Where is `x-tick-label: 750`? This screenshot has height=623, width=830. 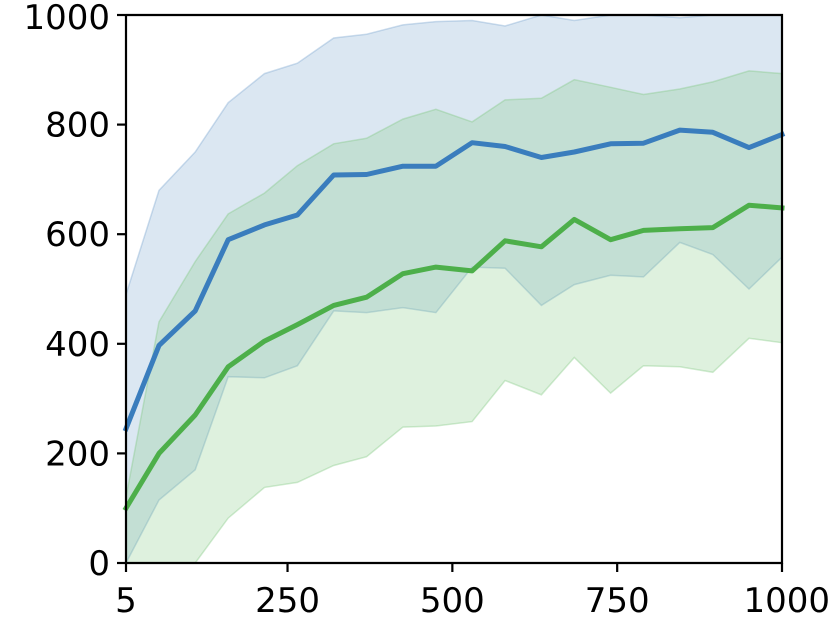 x-tick-label: 750 is located at coordinates (617, 601).